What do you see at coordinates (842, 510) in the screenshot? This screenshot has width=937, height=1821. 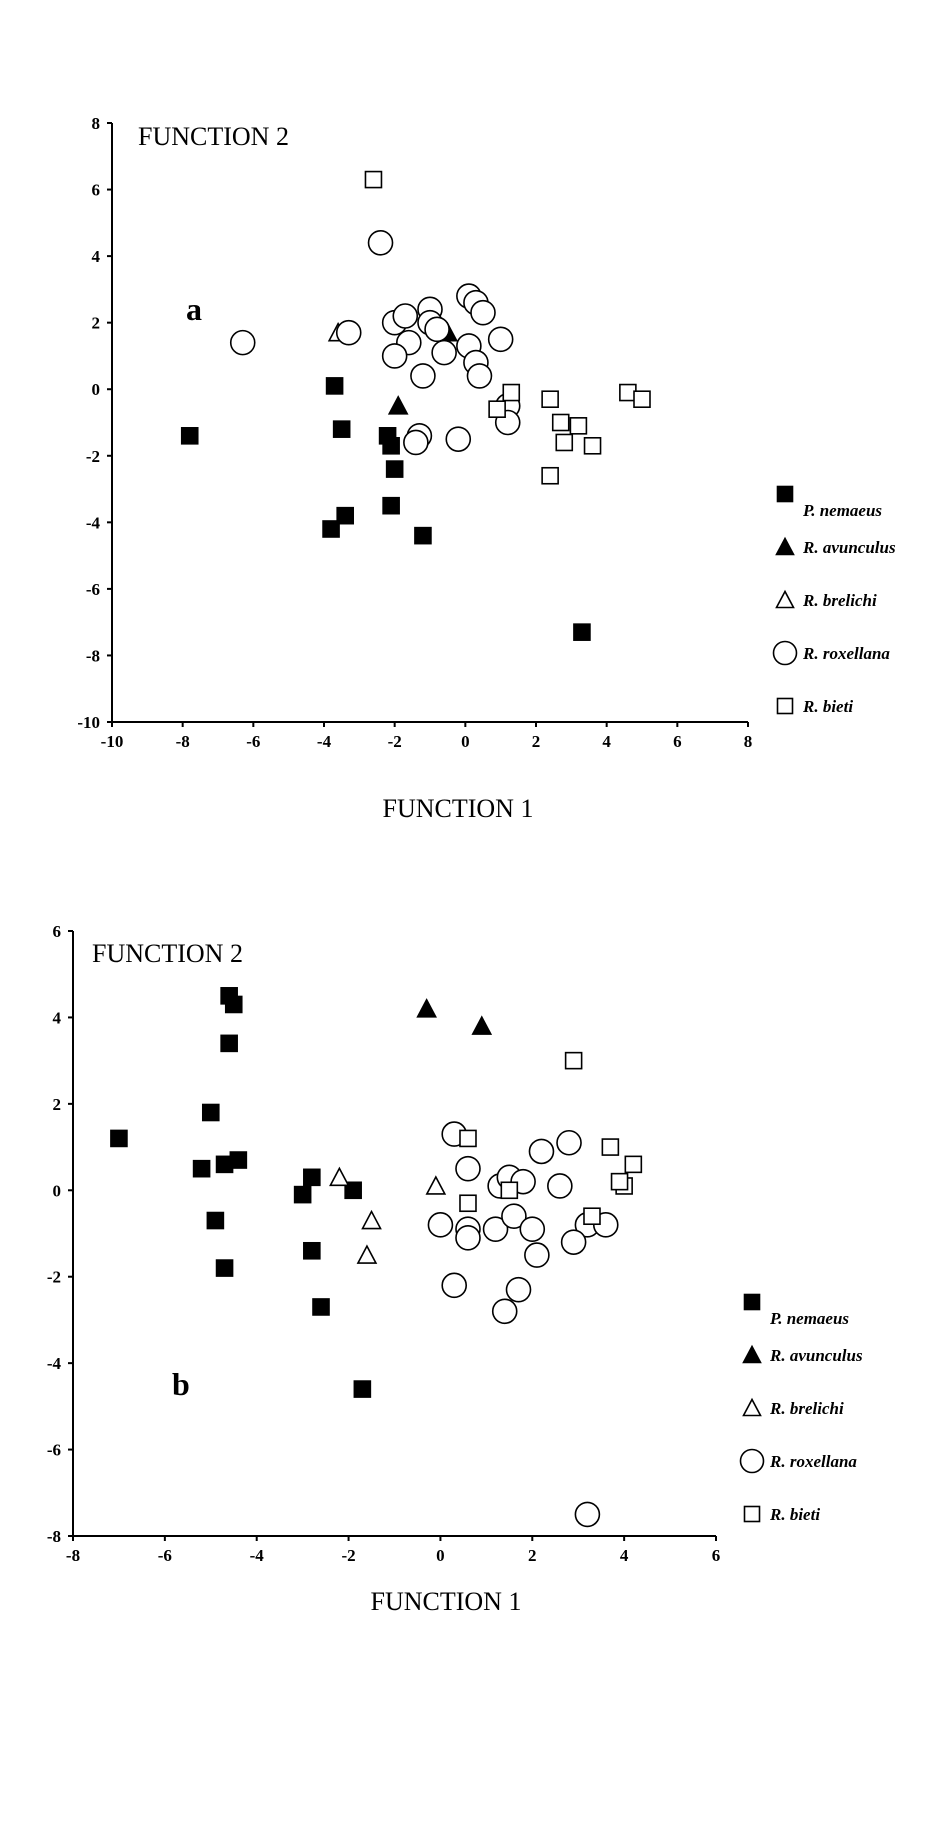 I see `legend-entry-label: P. nemaeus` at bounding box center [842, 510].